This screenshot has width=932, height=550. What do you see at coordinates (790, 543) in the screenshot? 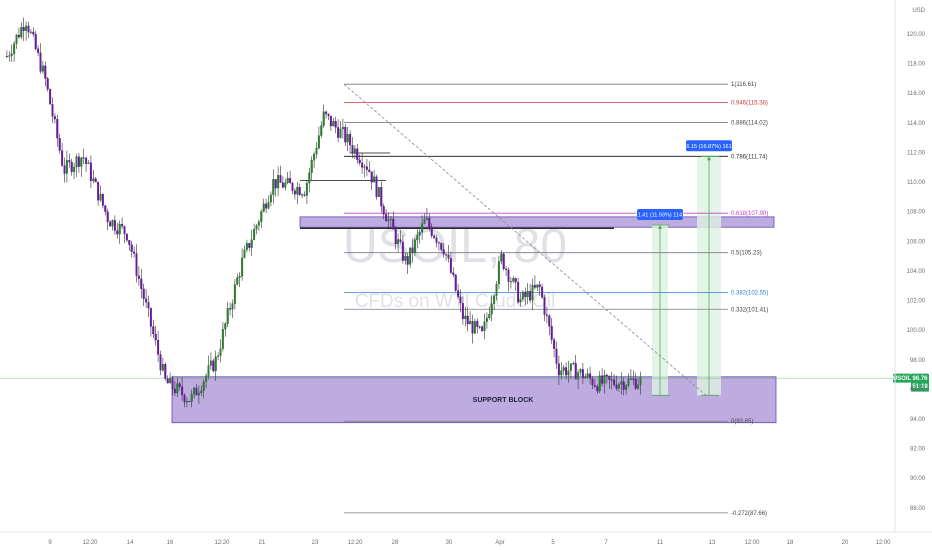
I see `x-tick-label: 18` at bounding box center [790, 543].